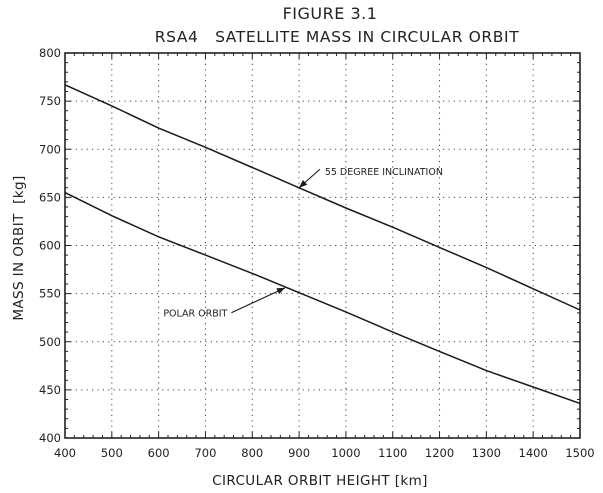  Describe the element at coordinates (439, 453) in the screenshot. I see `x-tick-label-1200: 1200` at that location.